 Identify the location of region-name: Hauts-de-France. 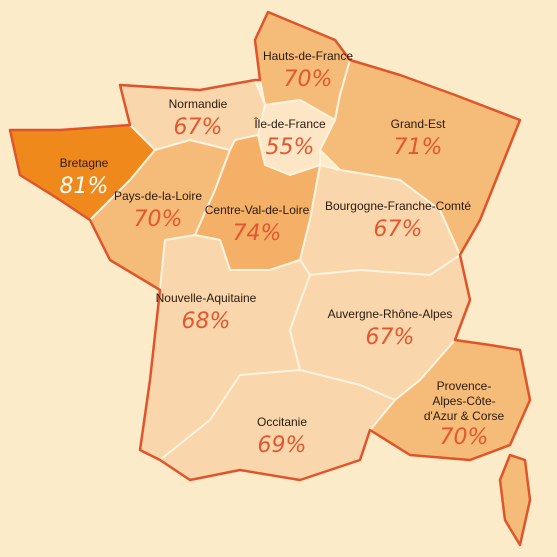
(308, 56).